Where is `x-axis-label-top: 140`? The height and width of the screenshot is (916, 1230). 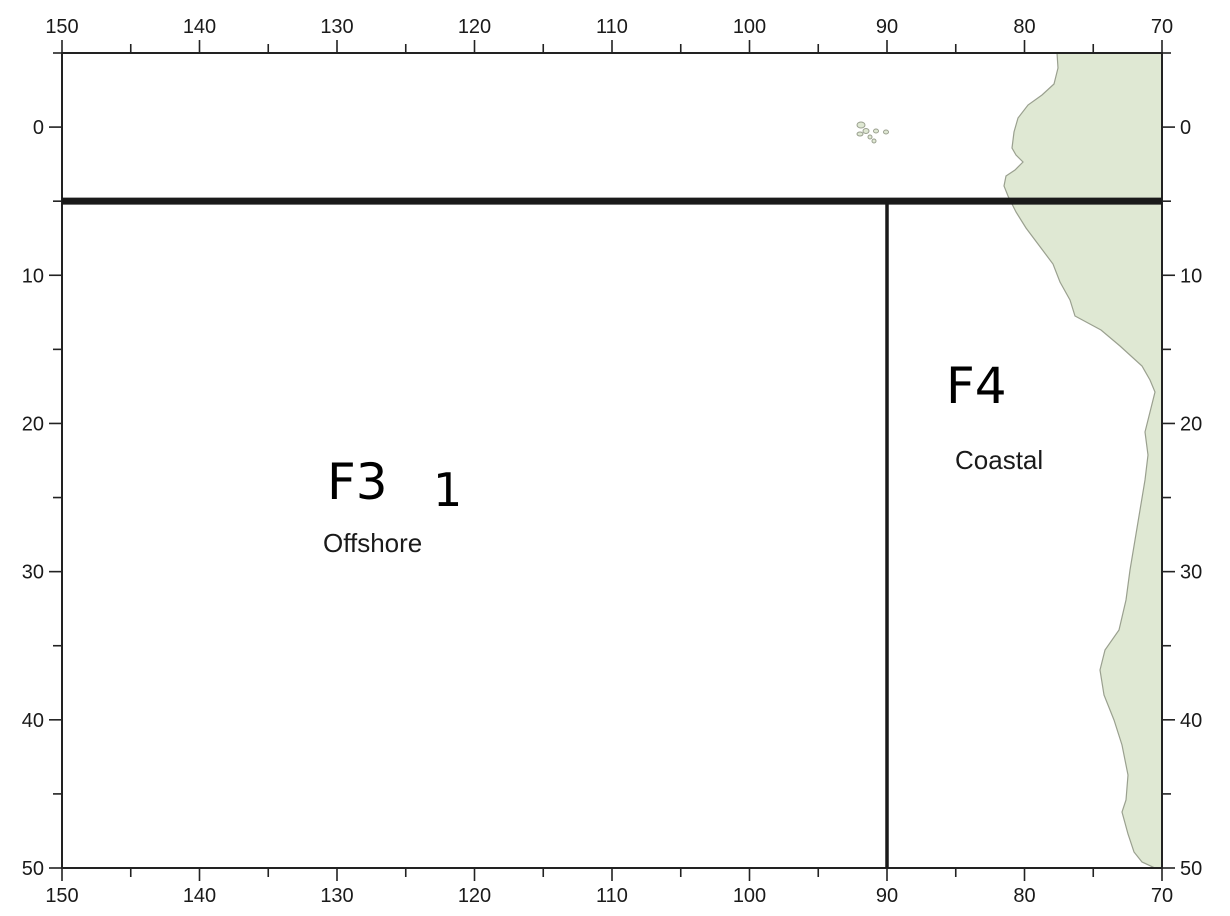
x-axis-label-top: 140 is located at coordinates (199, 27).